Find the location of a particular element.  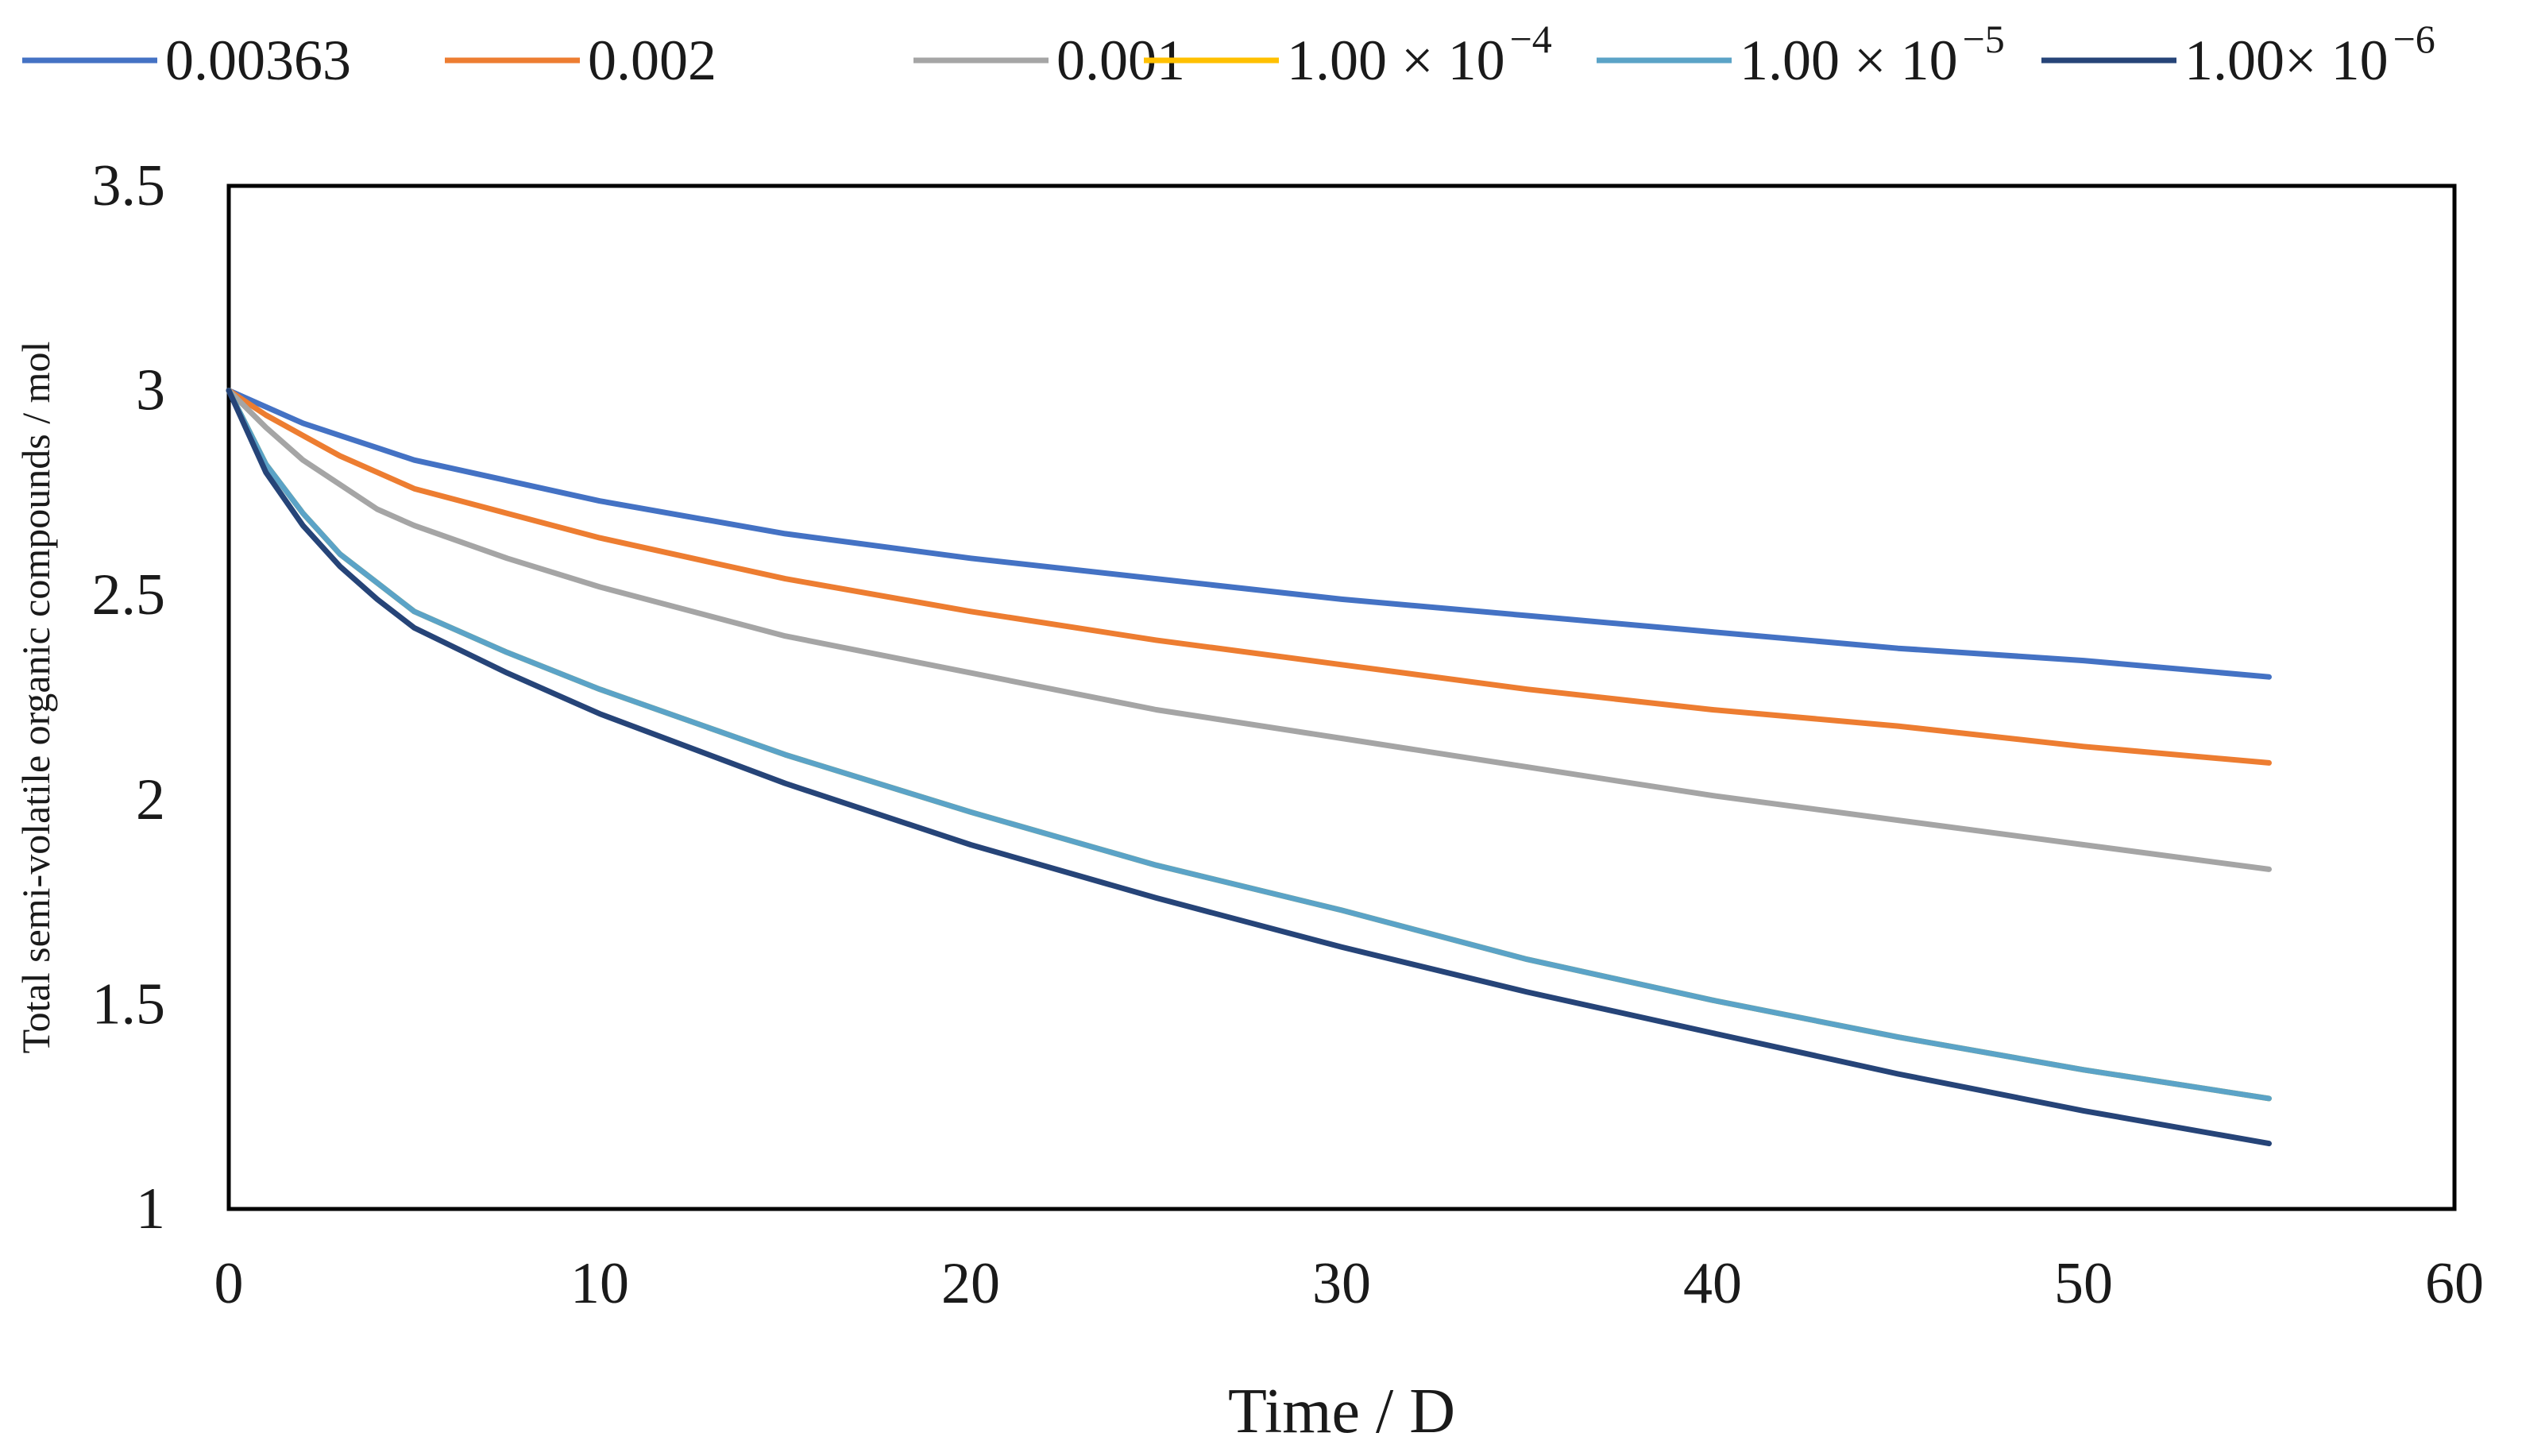

y-tick-label: 2 is located at coordinates (150, 799).